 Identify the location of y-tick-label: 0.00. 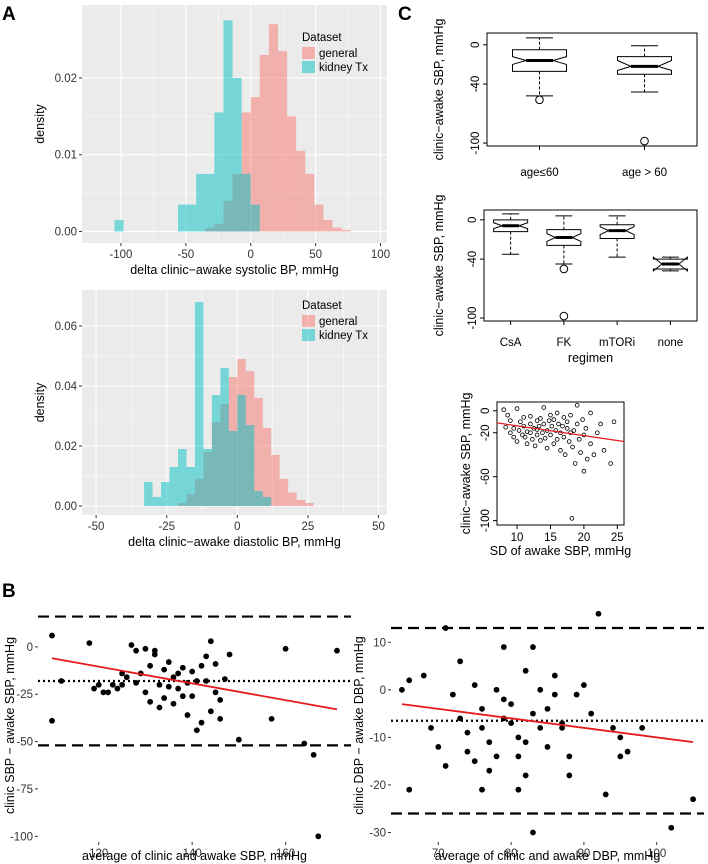
(66, 232).